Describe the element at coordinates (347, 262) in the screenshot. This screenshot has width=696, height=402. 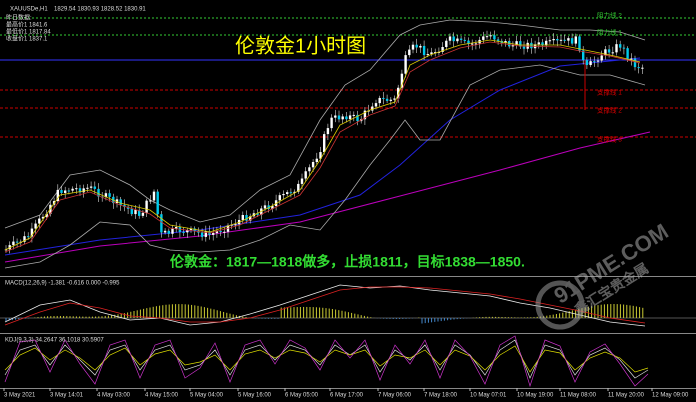
I see `annotation: 伦敦金：1817—1818做多，止损1811，目标1838—1850.` at that location.